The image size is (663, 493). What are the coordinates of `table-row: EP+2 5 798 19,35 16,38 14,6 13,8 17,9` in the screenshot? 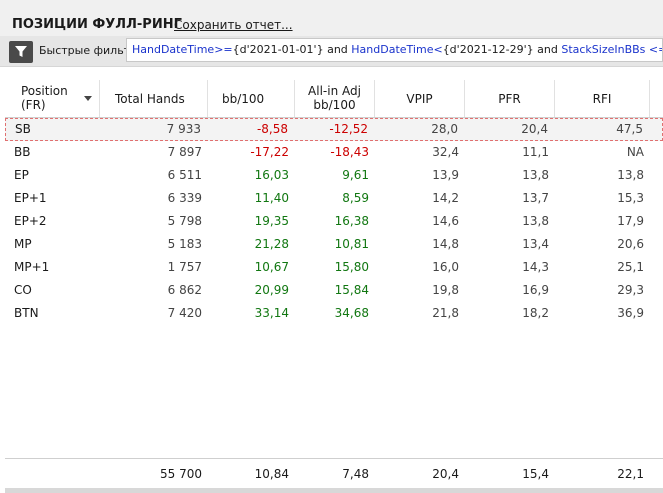 It's located at (334, 221).